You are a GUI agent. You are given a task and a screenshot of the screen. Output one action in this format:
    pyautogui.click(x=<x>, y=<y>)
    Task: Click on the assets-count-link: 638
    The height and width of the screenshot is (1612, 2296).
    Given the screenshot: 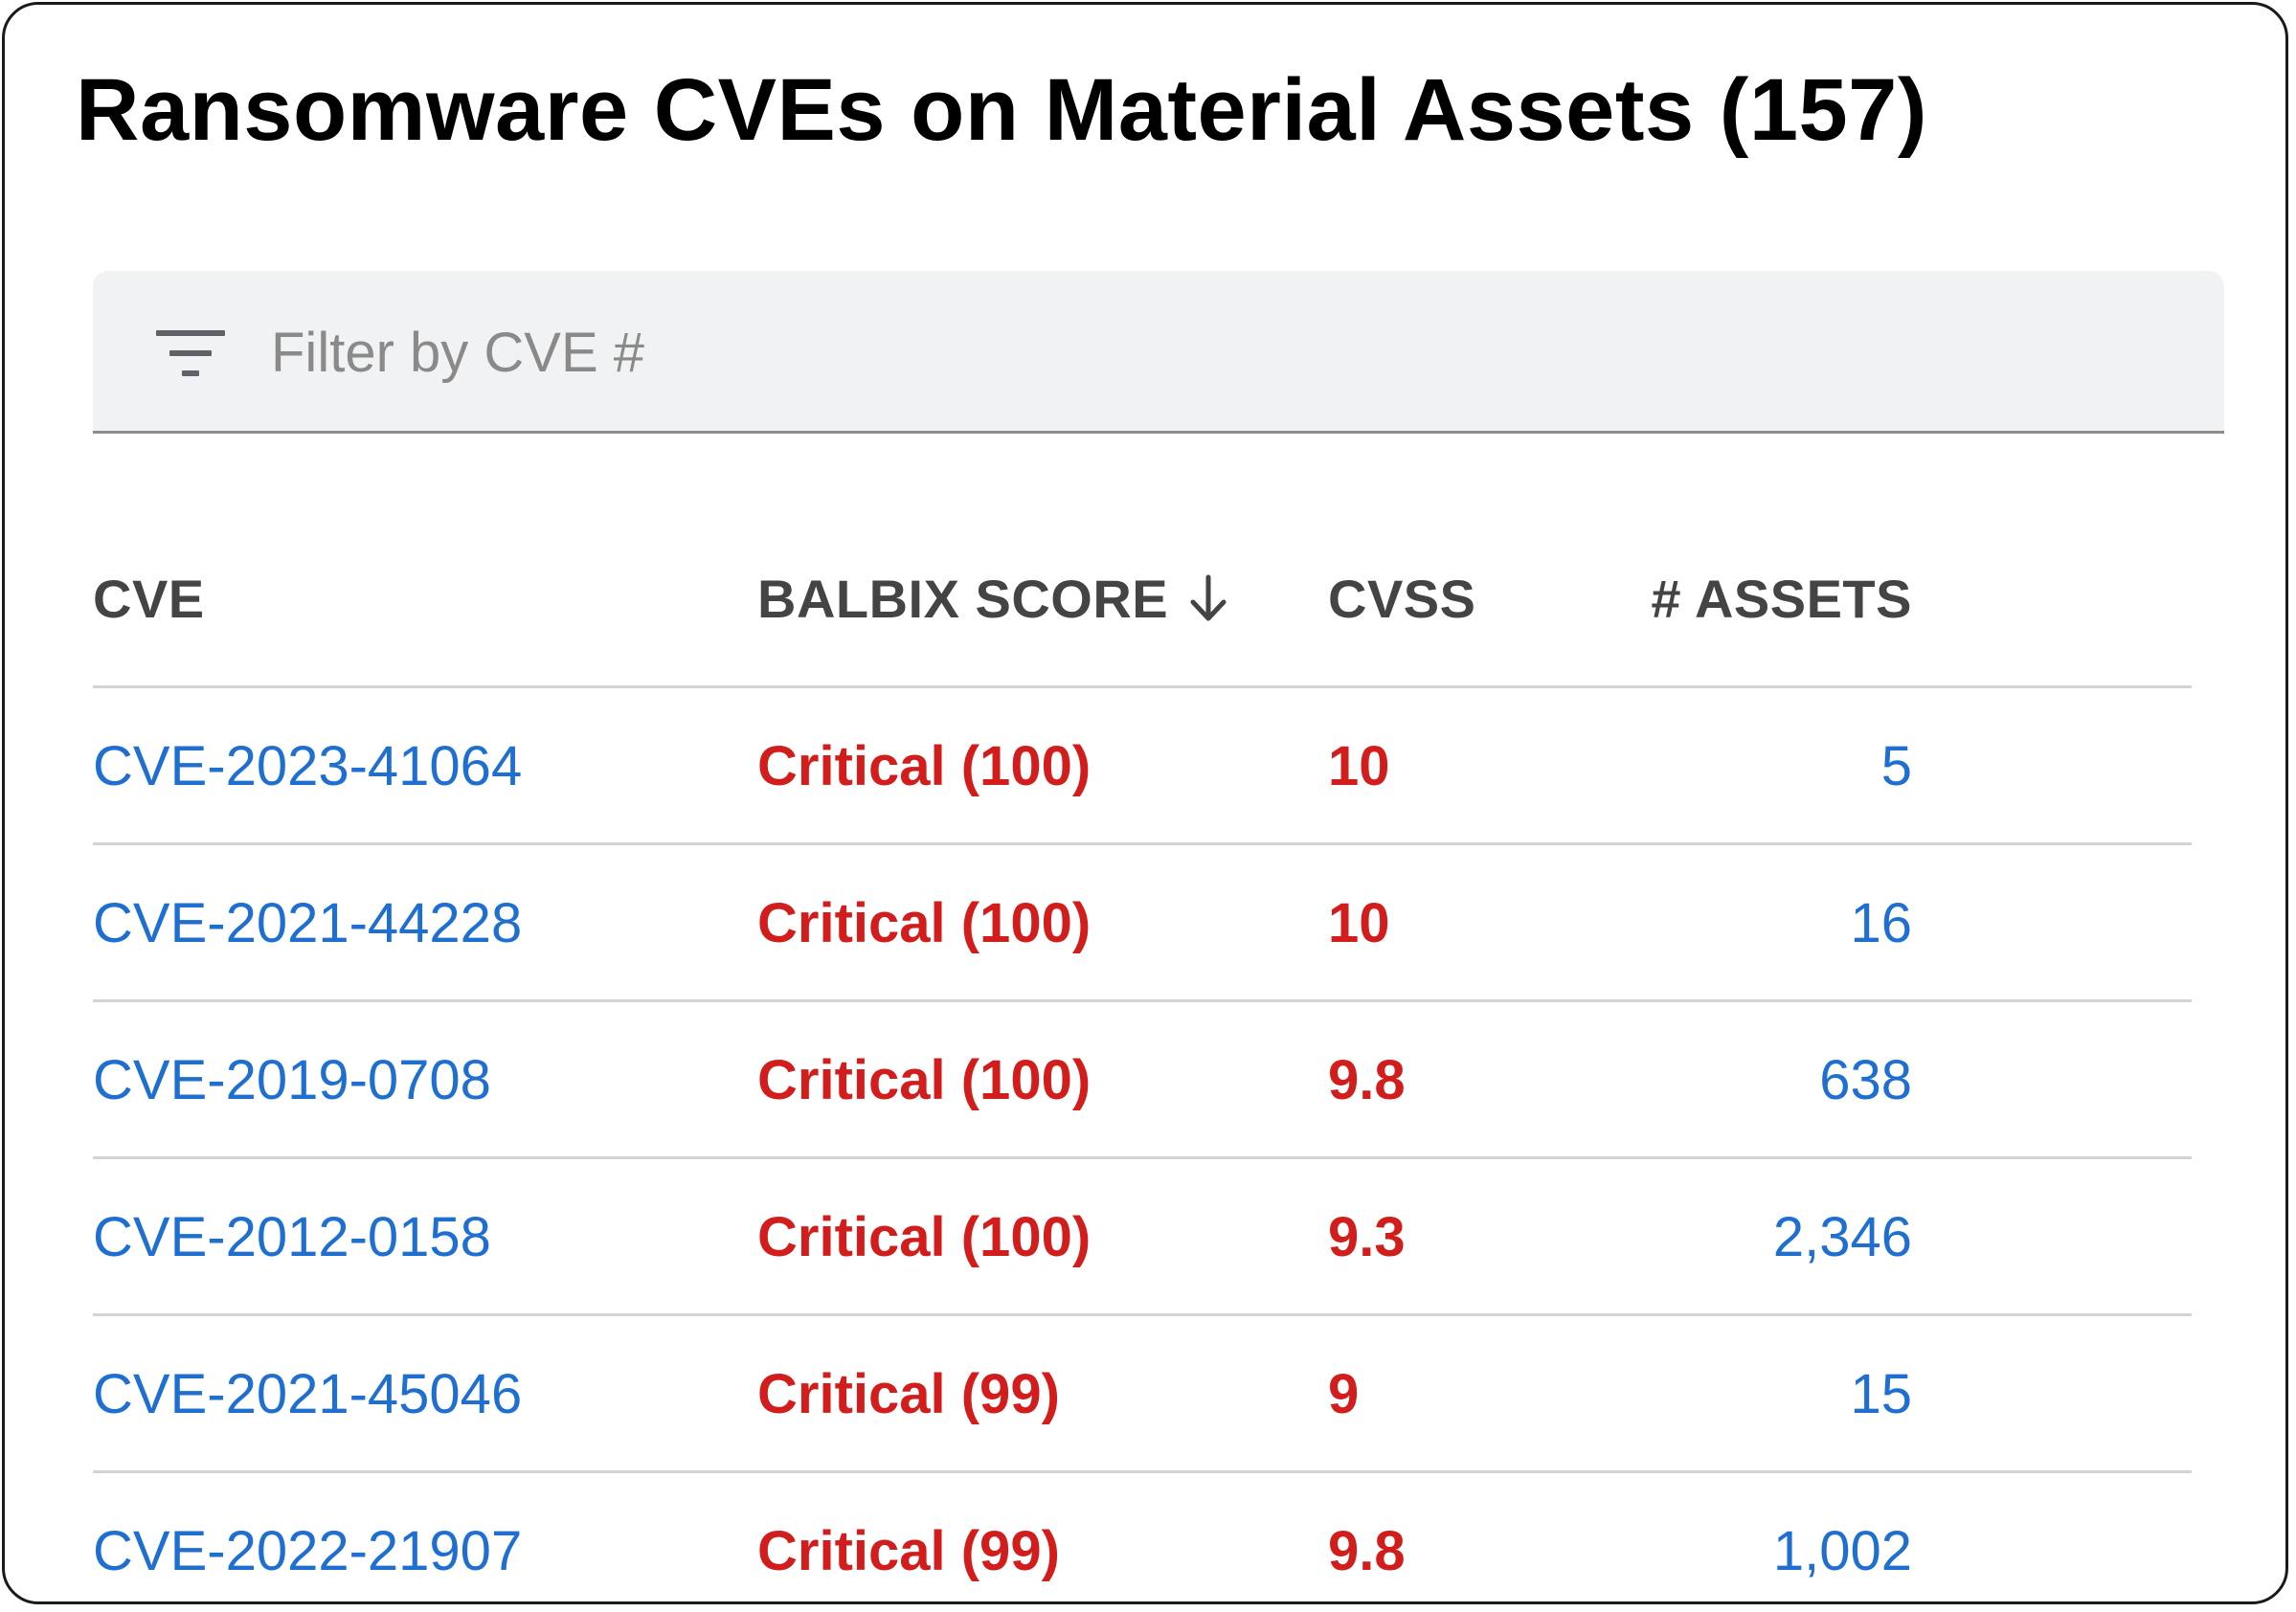 What is the action you would take?
    pyautogui.click(x=1865, y=1080)
    